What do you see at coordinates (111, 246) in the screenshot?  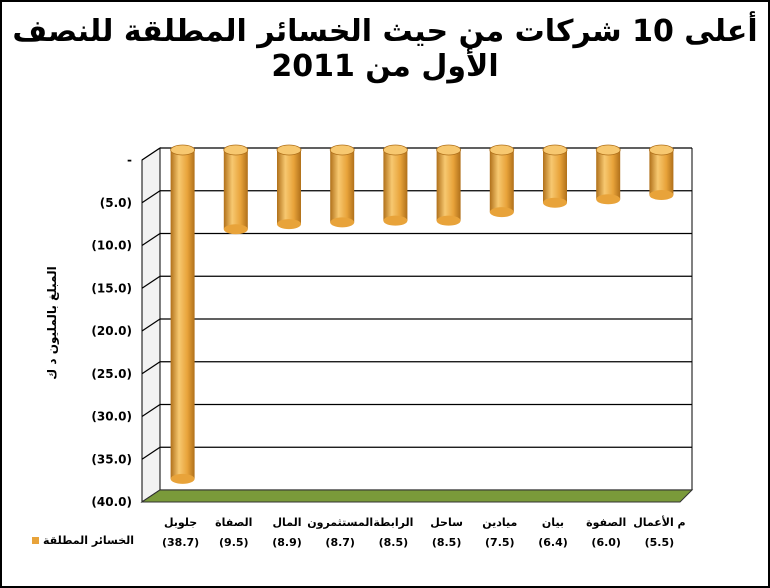 I see `y-tick-label: (10.0)` at bounding box center [111, 246].